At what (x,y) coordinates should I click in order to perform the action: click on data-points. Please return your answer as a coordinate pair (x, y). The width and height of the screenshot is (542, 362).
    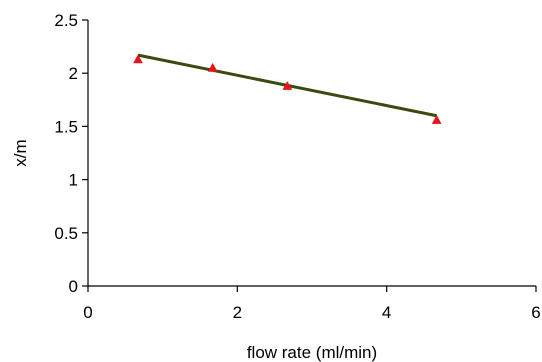
    Looking at the image, I should click on (287, 89).